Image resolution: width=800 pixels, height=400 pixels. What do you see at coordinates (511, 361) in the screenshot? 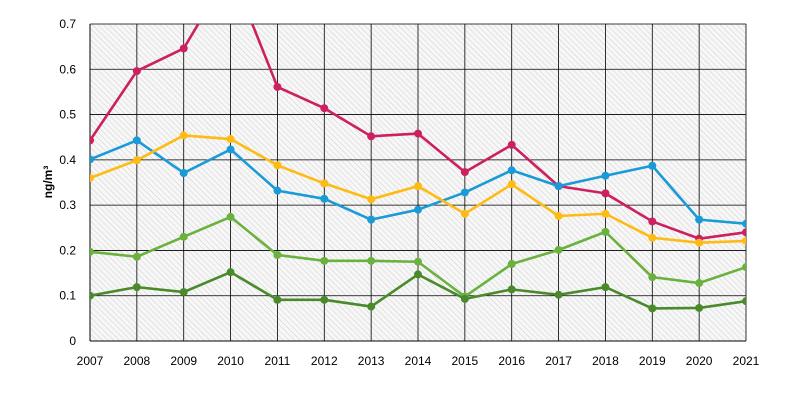
I see `x-tick-label: 2016` at bounding box center [511, 361].